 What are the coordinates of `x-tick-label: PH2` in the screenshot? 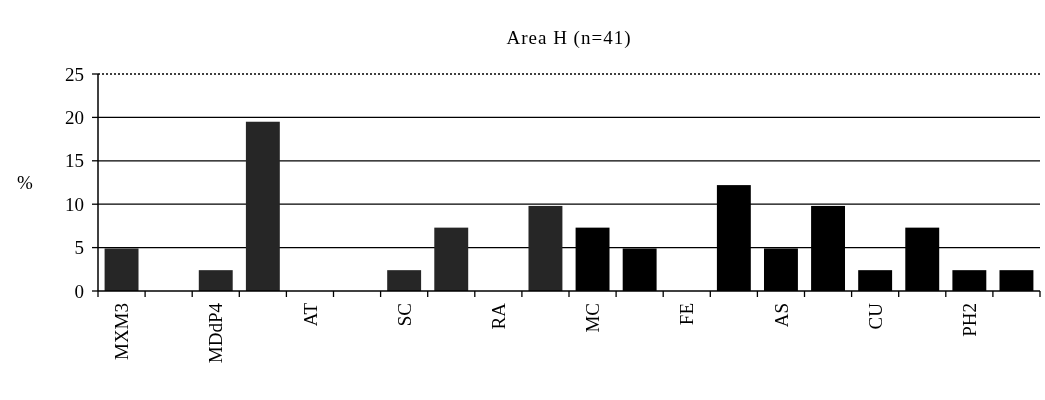 It's located at (969, 320).